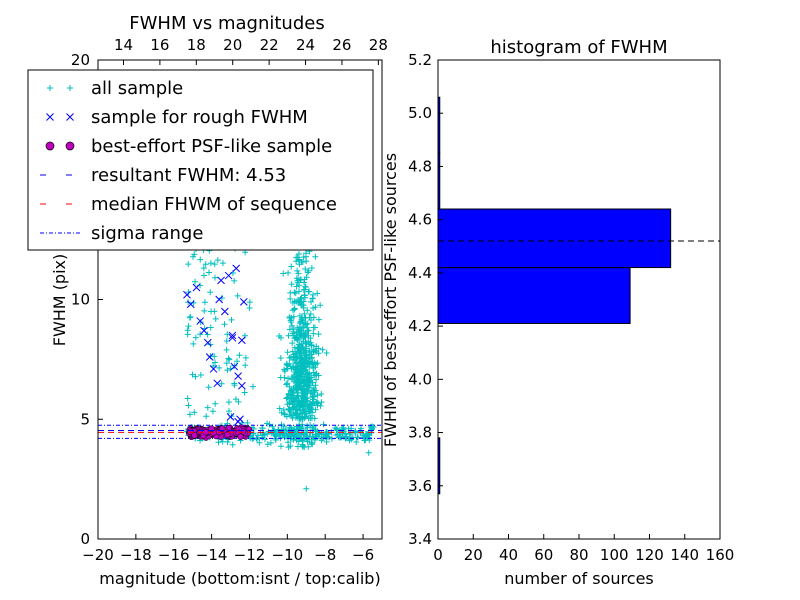 This screenshot has width=800, height=600. What do you see at coordinates (420, 326) in the screenshot?
I see `y-tick-label: 4.2` at bounding box center [420, 326].